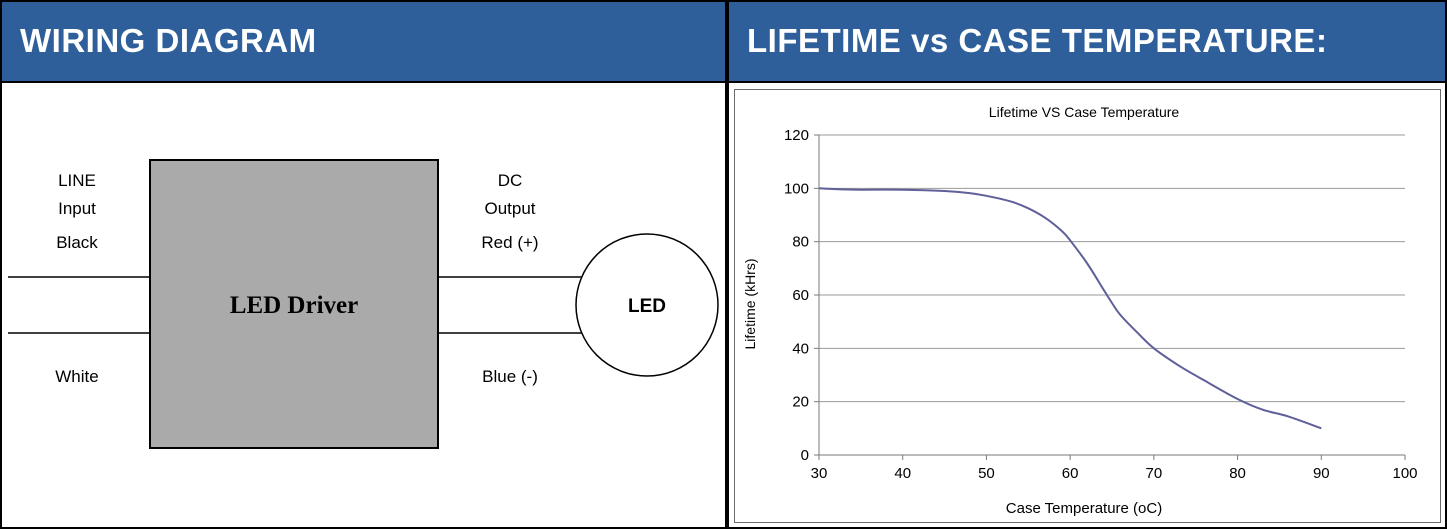 This screenshot has width=1447, height=529. Describe the element at coordinates (1084, 508) in the screenshot. I see `x-axis-label: Case Temperature (oC)` at that location.